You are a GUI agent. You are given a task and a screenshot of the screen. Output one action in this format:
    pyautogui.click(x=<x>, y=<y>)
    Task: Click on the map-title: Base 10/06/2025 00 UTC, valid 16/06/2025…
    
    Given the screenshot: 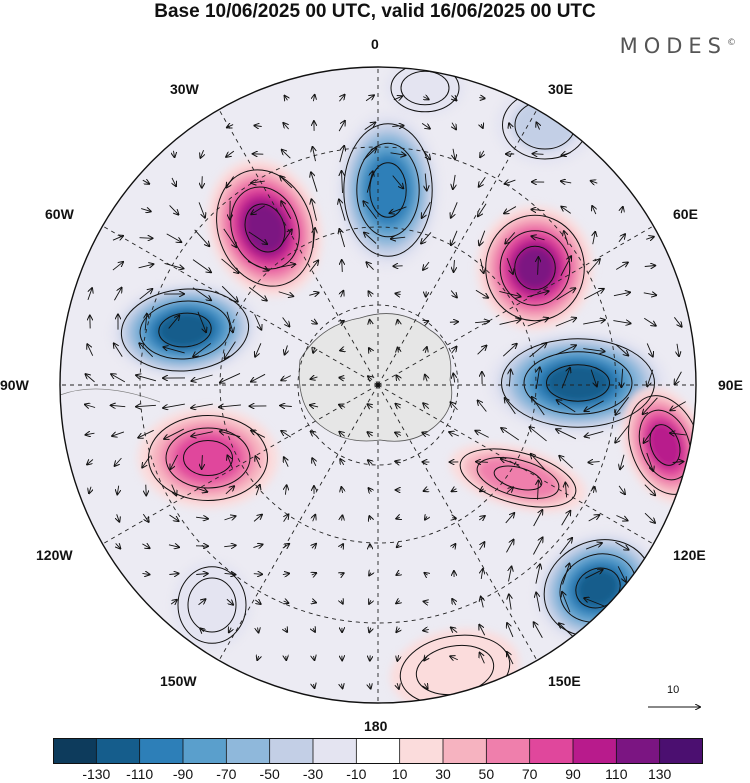 What is the action you would take?
    pyautogui.click(x=375, y=11)
    